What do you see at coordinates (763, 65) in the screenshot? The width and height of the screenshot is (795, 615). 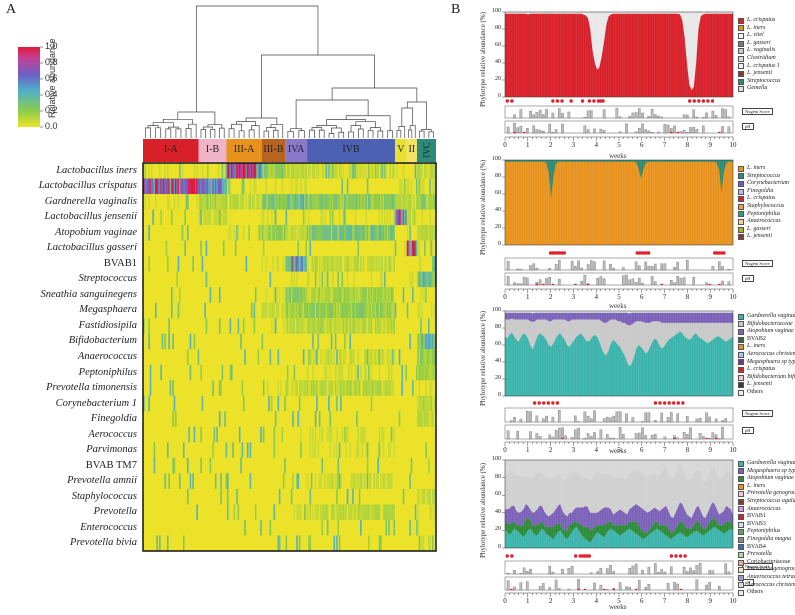 I see `legend-label: L. crispatus 1` at bounding box center [763, 65].